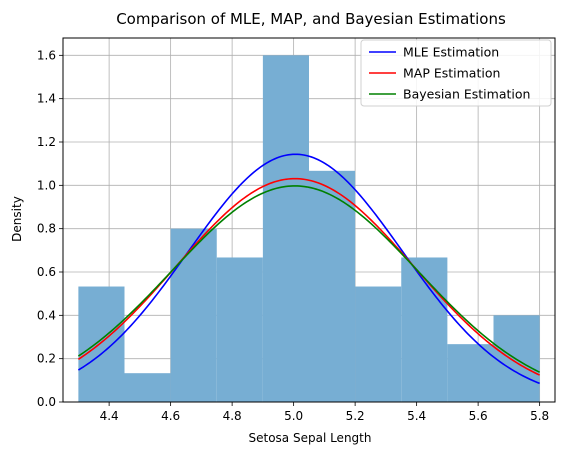  What do you see at coordinates (46, 229) in the screenshot?
I see `y-tick-label: 0.8` at bounding box center [46, 229].